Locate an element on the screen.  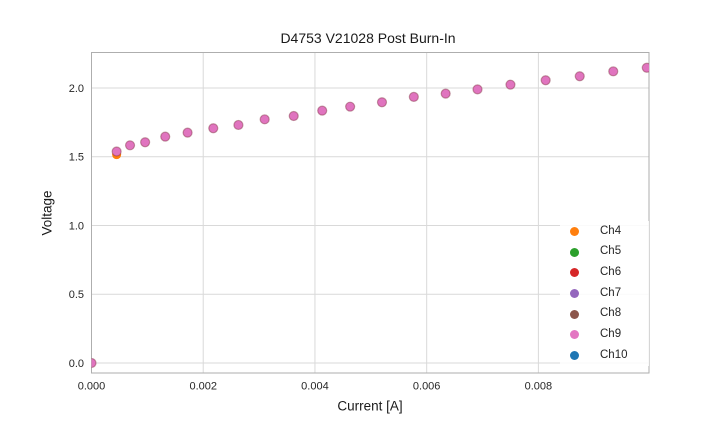
y-axis-label: Voltage is located at coordinates (47, 213).